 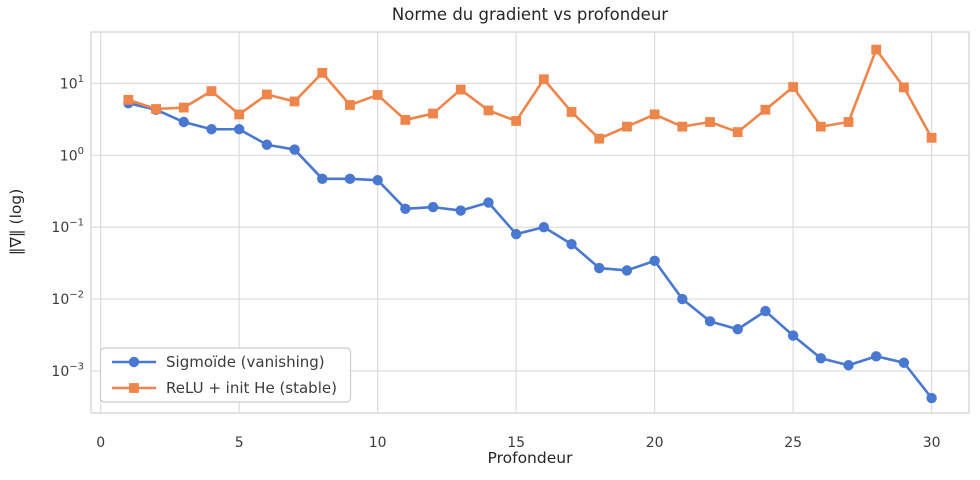 What do you see at coordinates (516, 443) in the screenshot?
I see `x-tick-label-15: 15` at bounding box center [516, 443].